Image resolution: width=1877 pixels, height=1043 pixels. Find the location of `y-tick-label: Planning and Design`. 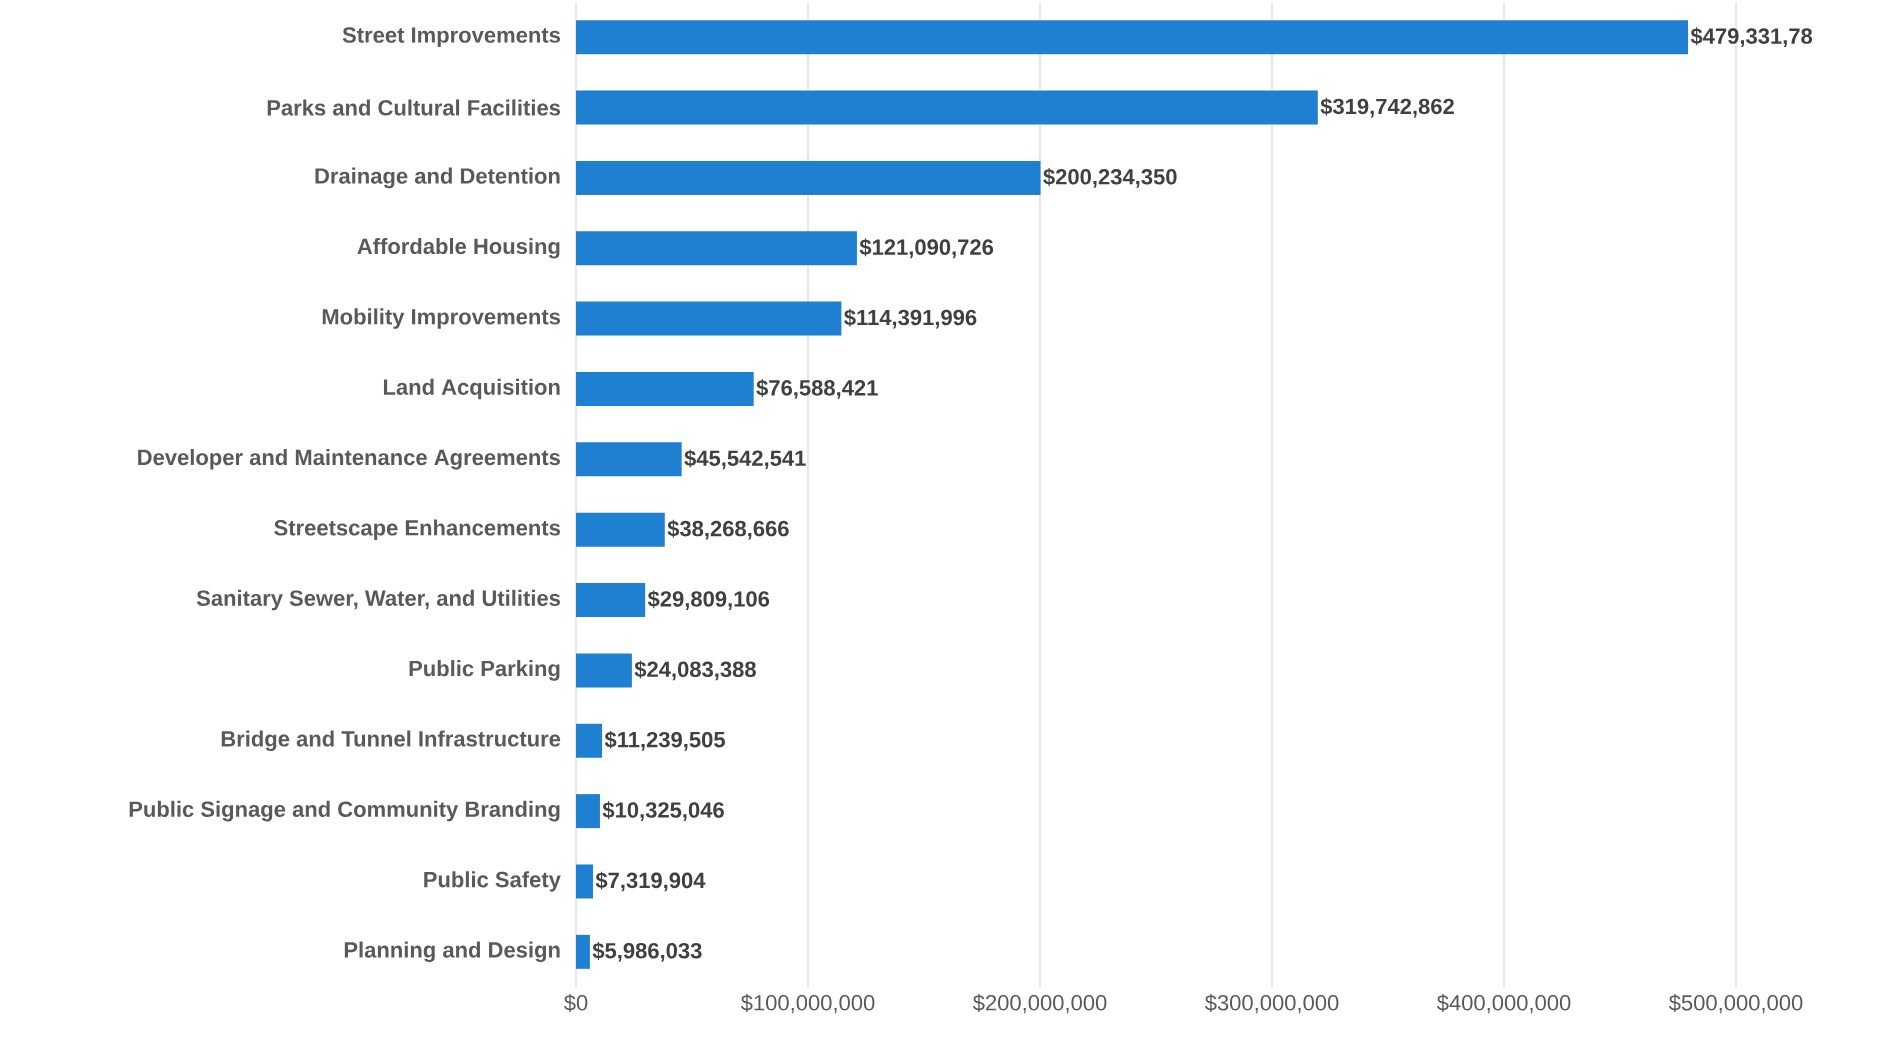

y-tick-label: Planning and Design is located at coordinates (452, 952).